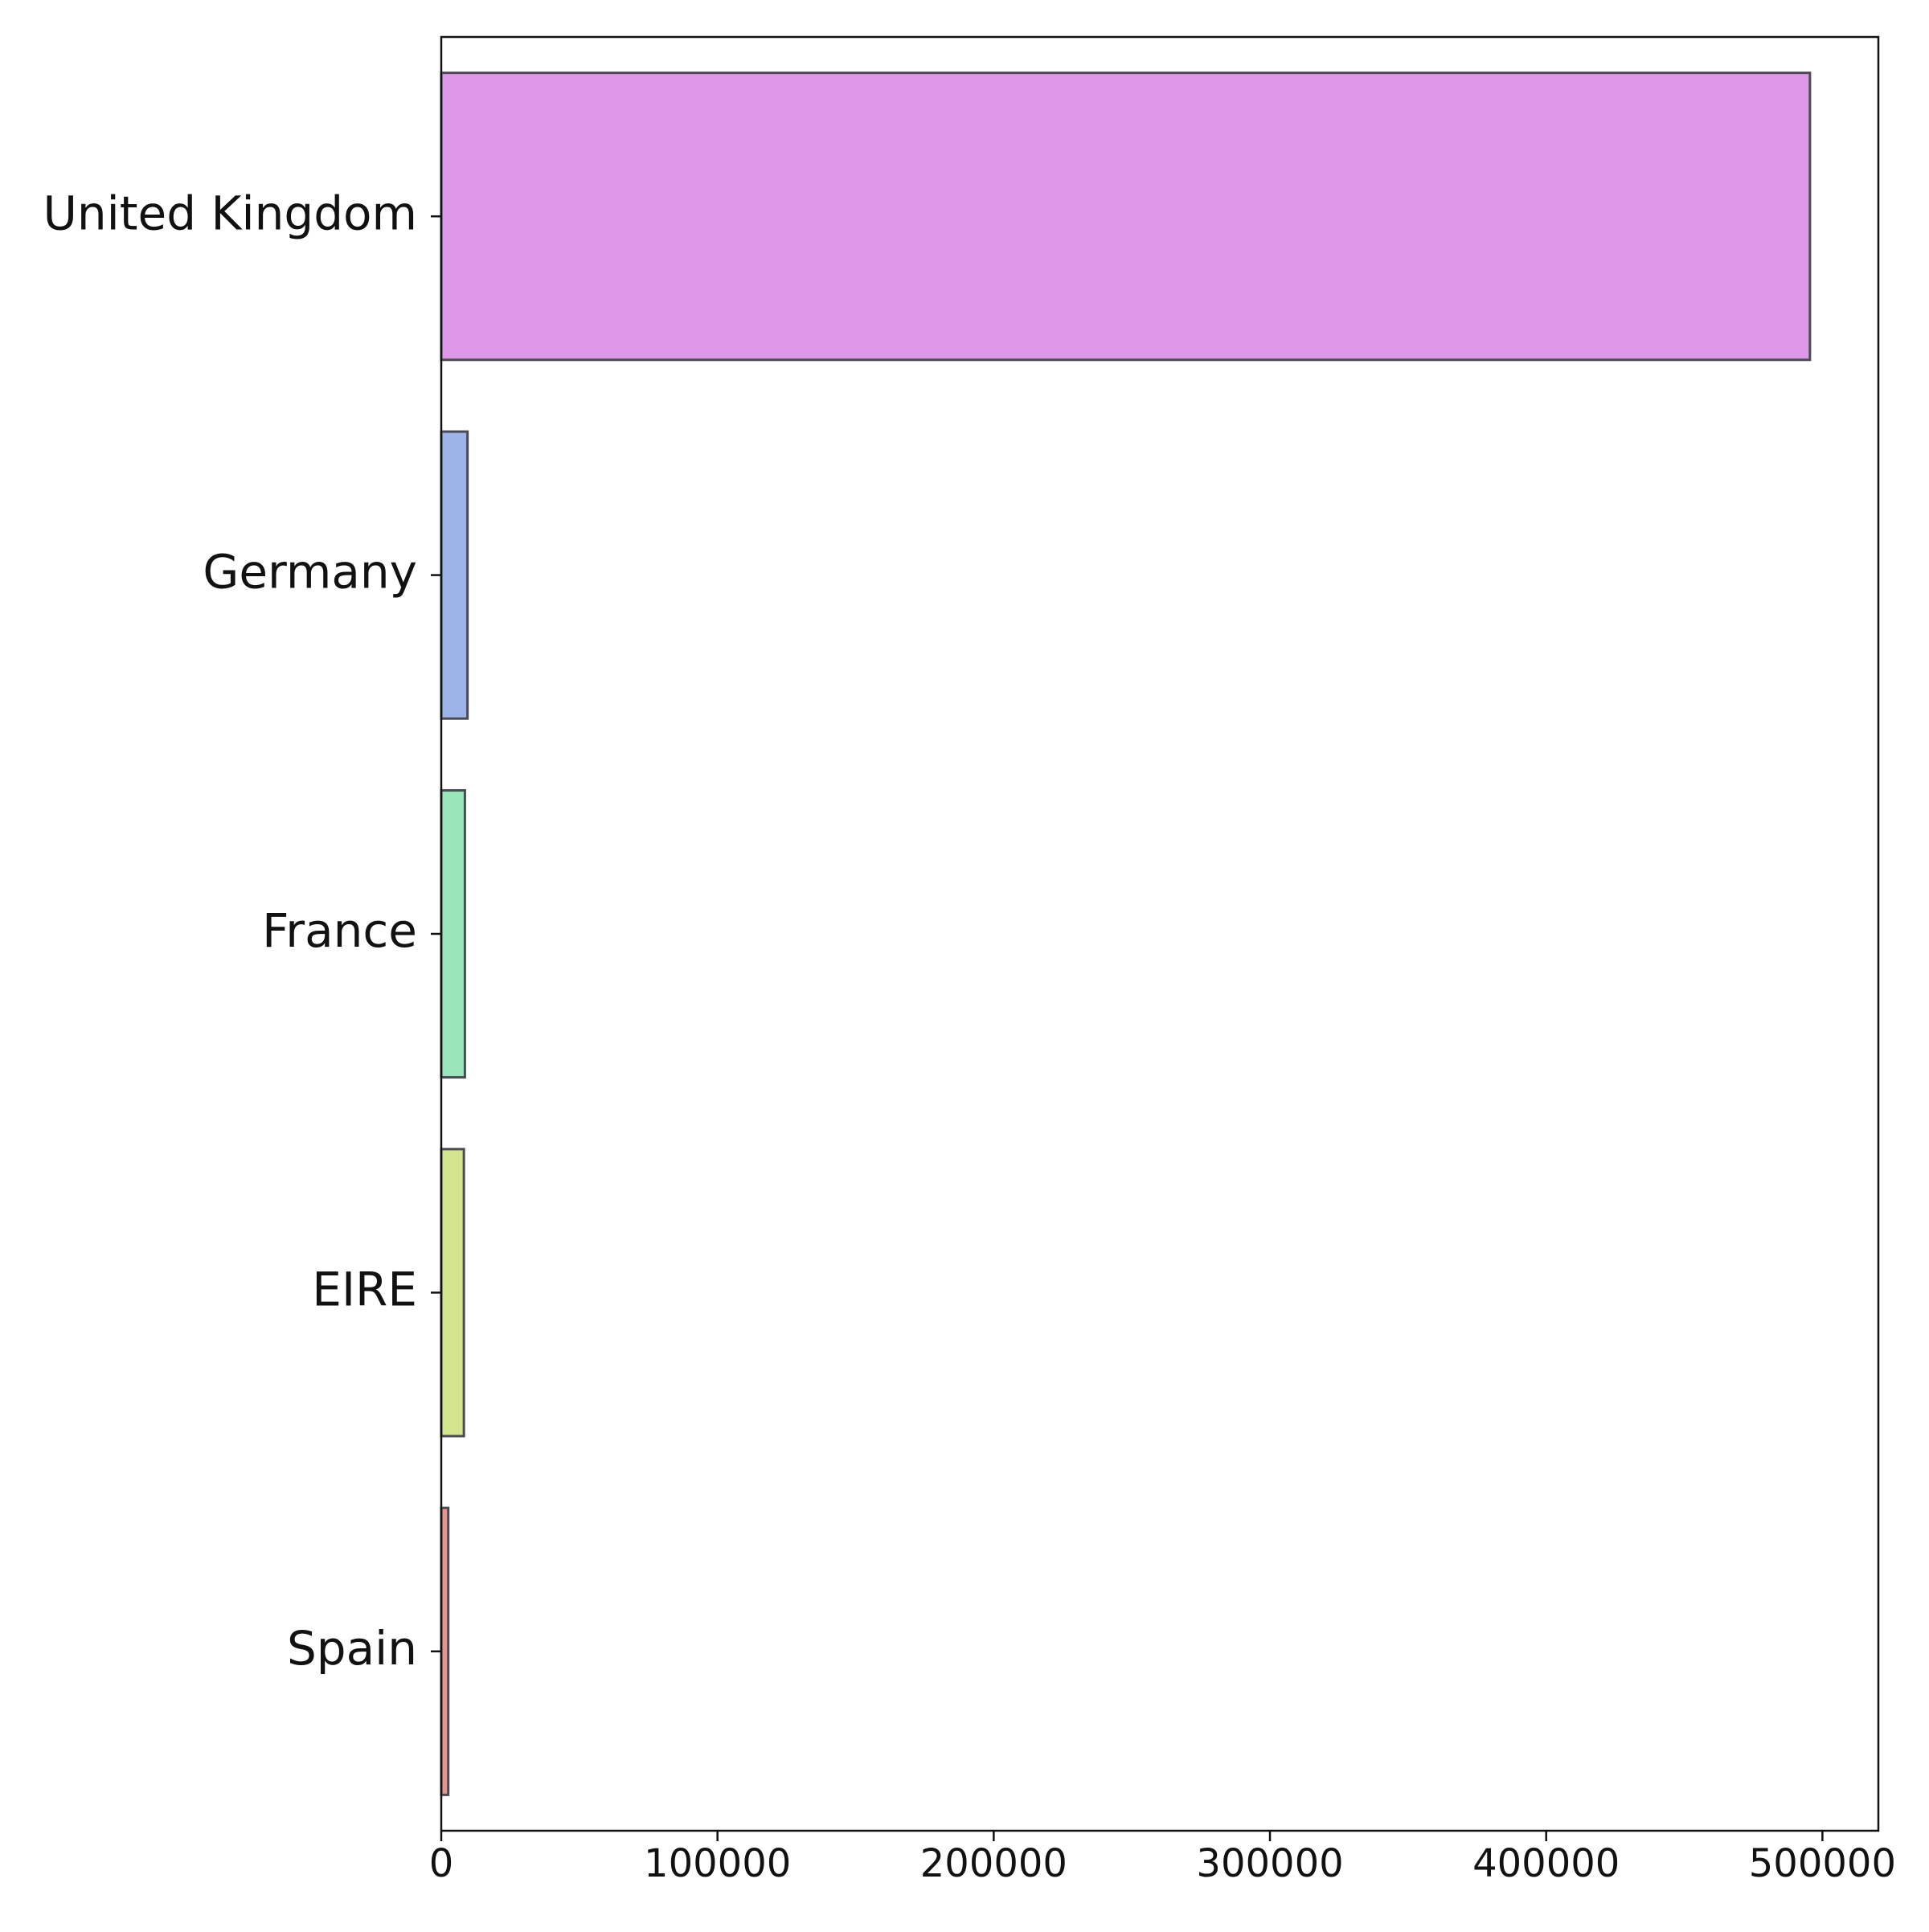  Describe the element at coordinates (1822, 1863) in the screenshot. I see `x-tick-label: 500000` at that location.